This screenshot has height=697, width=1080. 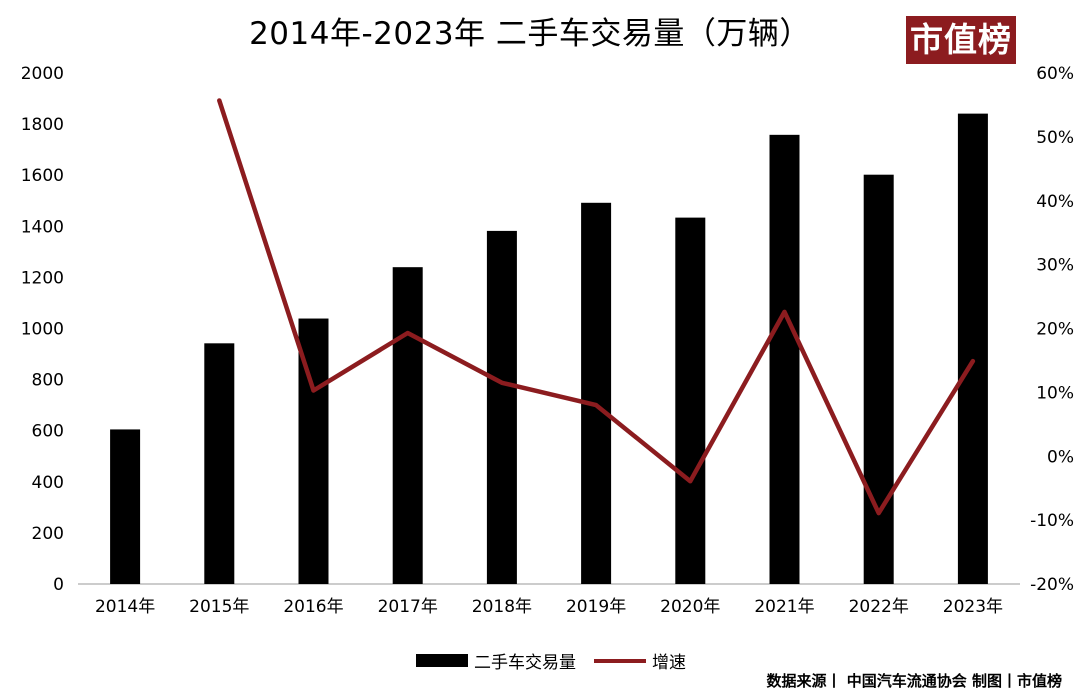 I want to click on left-tick-label: 1600, so click(x=42, y=176).